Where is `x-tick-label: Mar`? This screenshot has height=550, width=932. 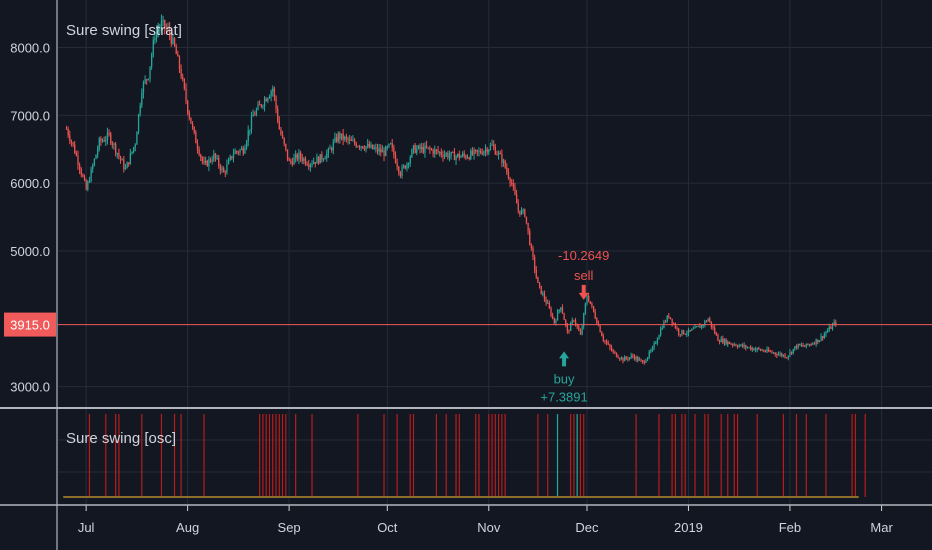
x-tick-label: Mar is located at coordinates (881, 527).